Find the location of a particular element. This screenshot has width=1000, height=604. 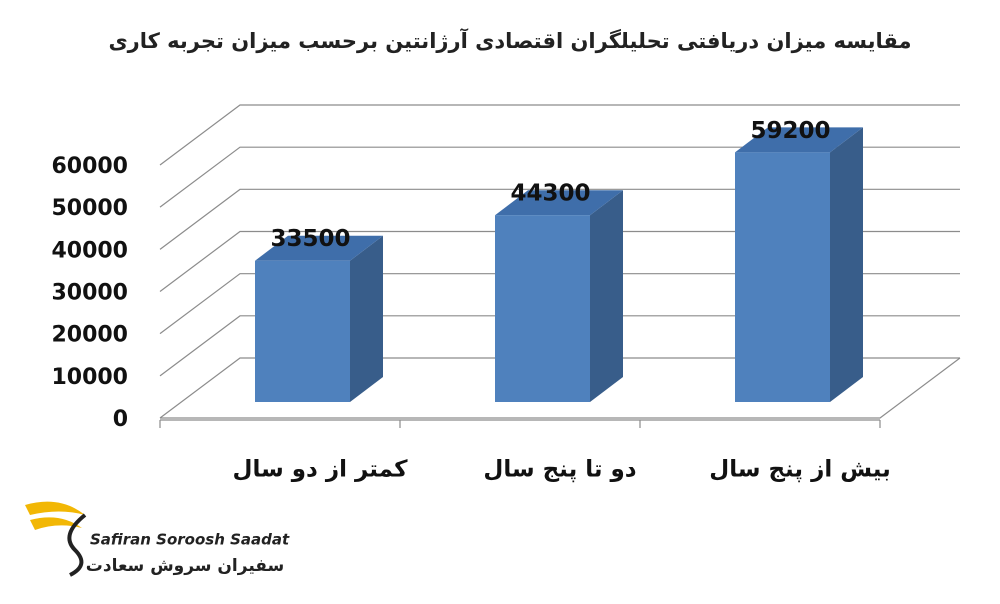

x-tick-label: کمتر از دو سال is located at coordinates (321, 470).